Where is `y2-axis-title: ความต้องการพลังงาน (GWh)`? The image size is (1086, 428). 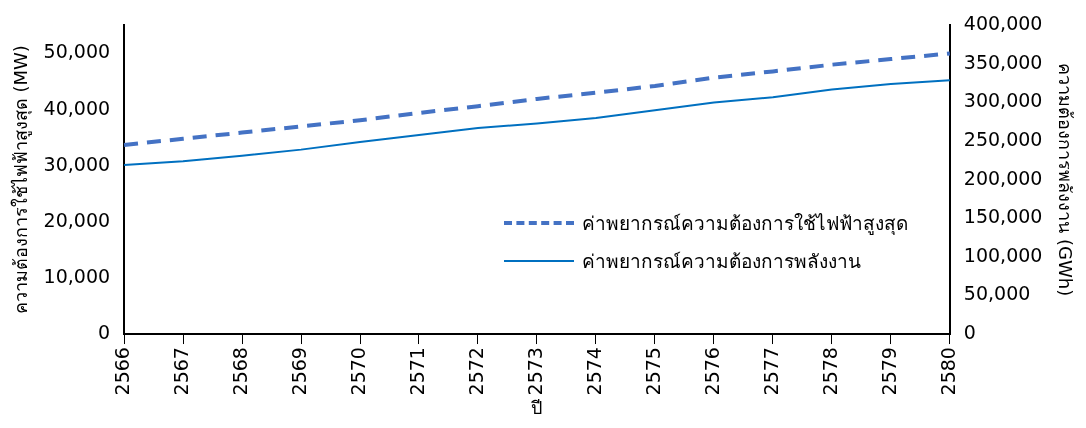 y2-axis-title: ความต้องการพลังงาน (GWh) is located at coordinates (1065, 180).